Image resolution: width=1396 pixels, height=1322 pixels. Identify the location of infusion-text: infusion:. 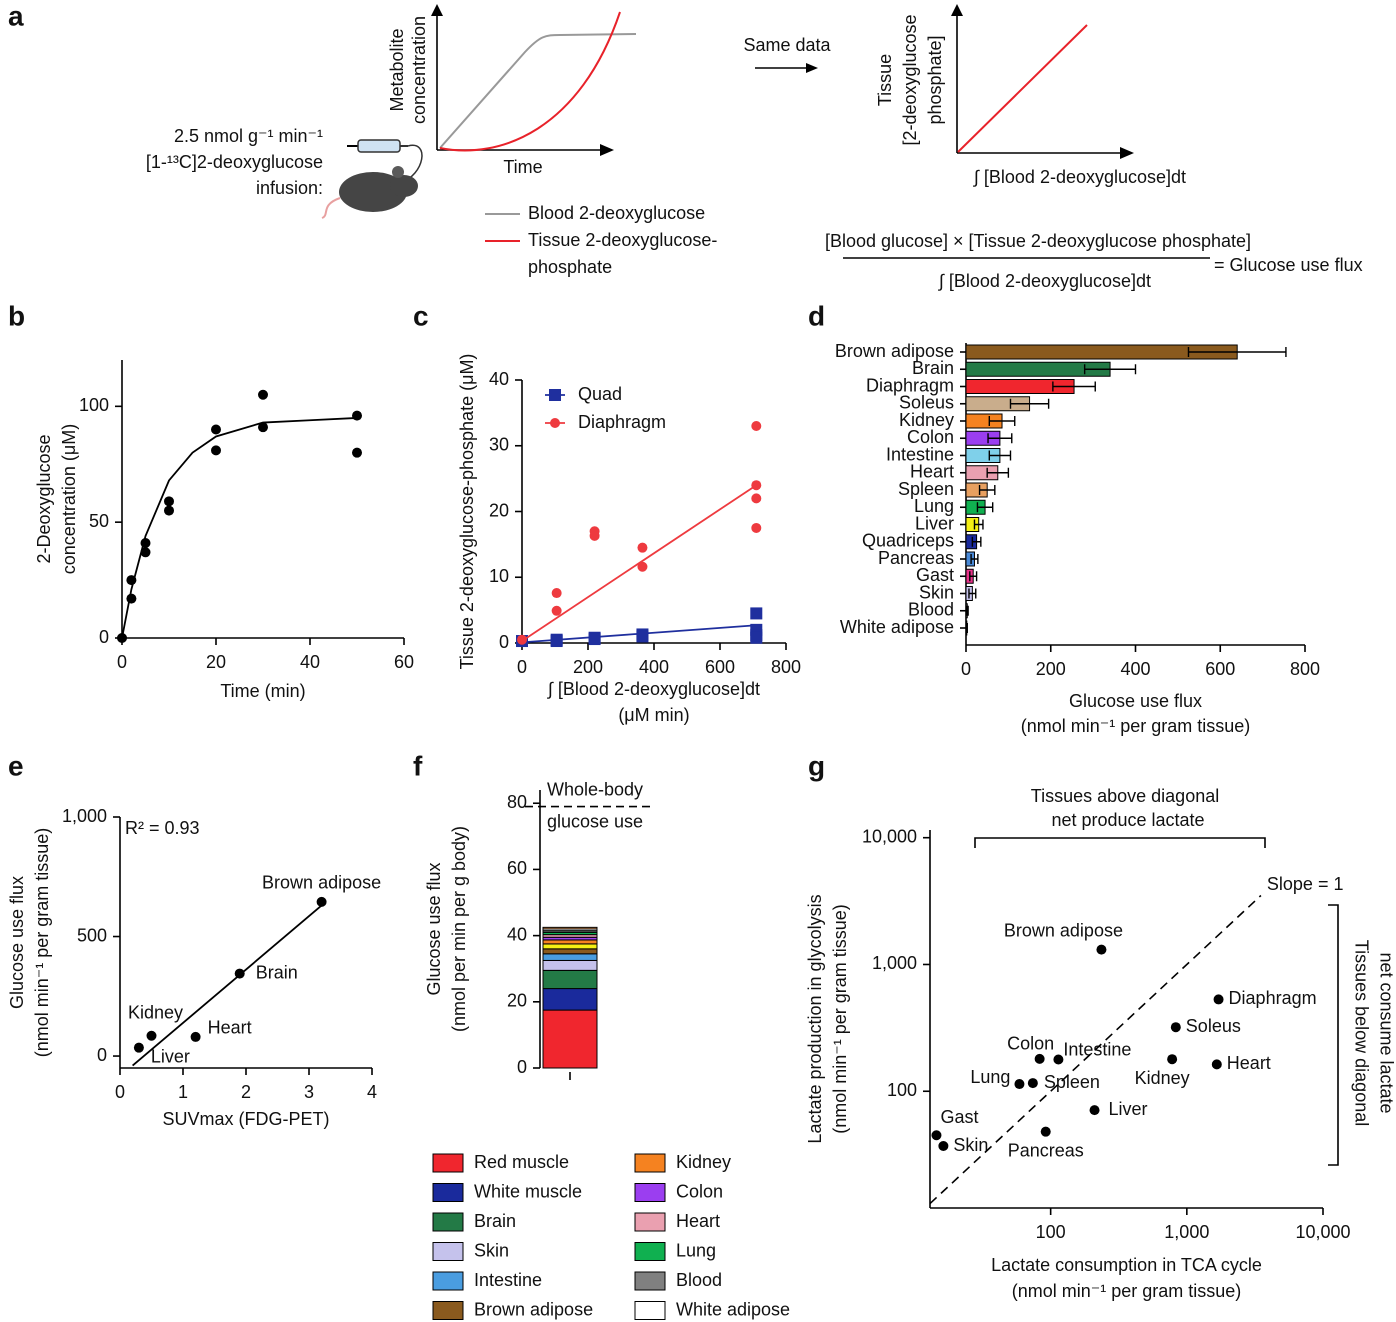
(289, 188).